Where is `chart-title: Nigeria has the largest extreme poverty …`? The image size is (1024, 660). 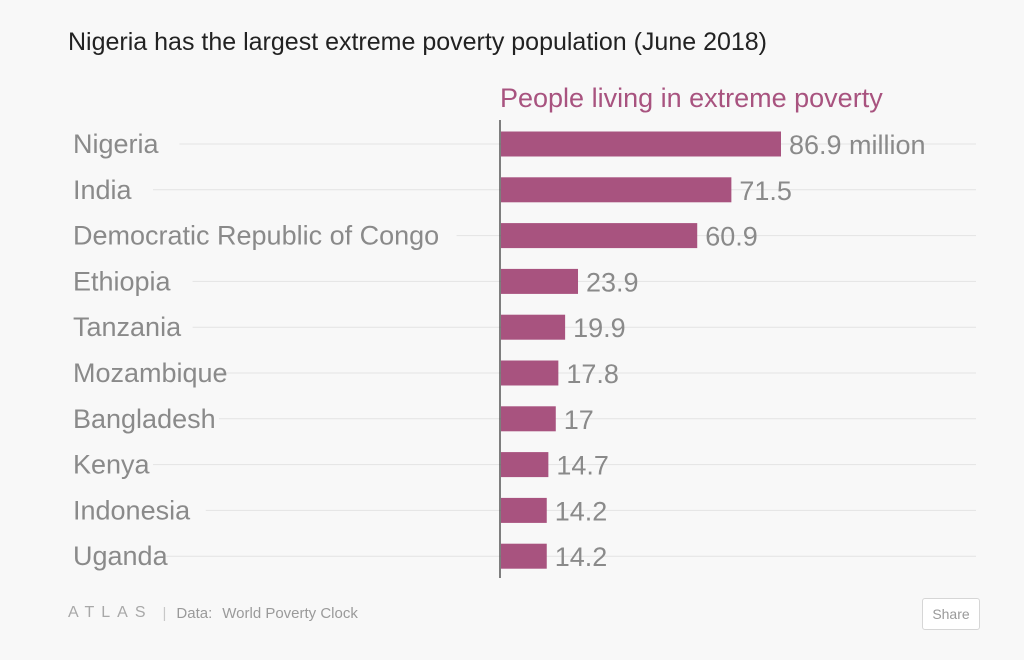
chart-title: Nigeria has the largest extreme poverty … is located at coordinates (418, 42).